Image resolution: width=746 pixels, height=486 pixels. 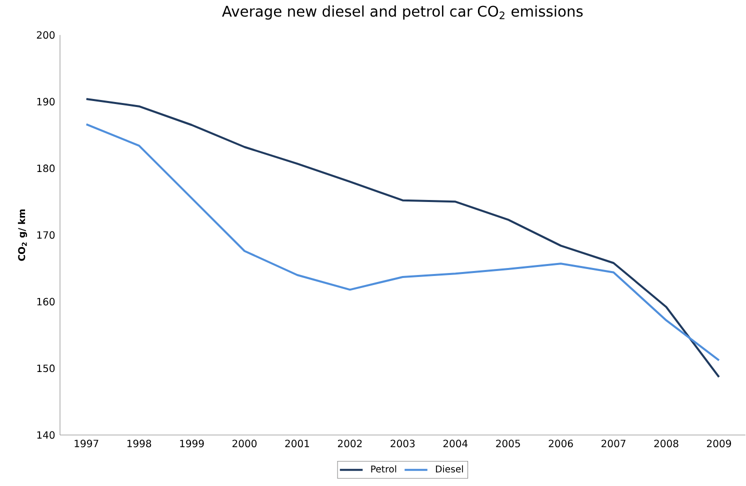 What do you see at coordinates (244, 444) in the screenshot?
I see `x-tick-label: 2000` at bounding box center [244, 444].